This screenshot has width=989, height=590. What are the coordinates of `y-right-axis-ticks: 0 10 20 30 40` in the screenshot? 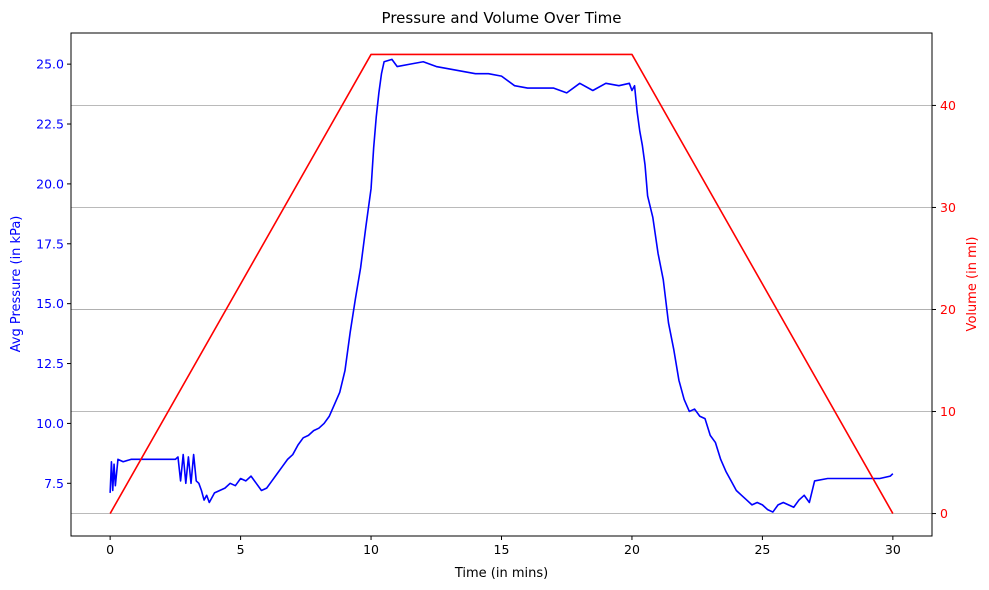 It's located at (944, 309).